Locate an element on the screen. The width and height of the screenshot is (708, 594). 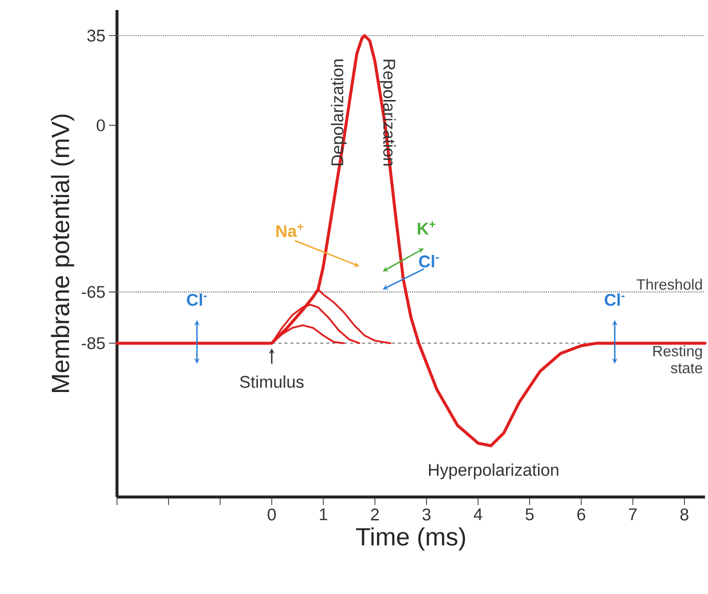
y-axis-title: Membrane potential (mV) is located at coordinates (62, 253).